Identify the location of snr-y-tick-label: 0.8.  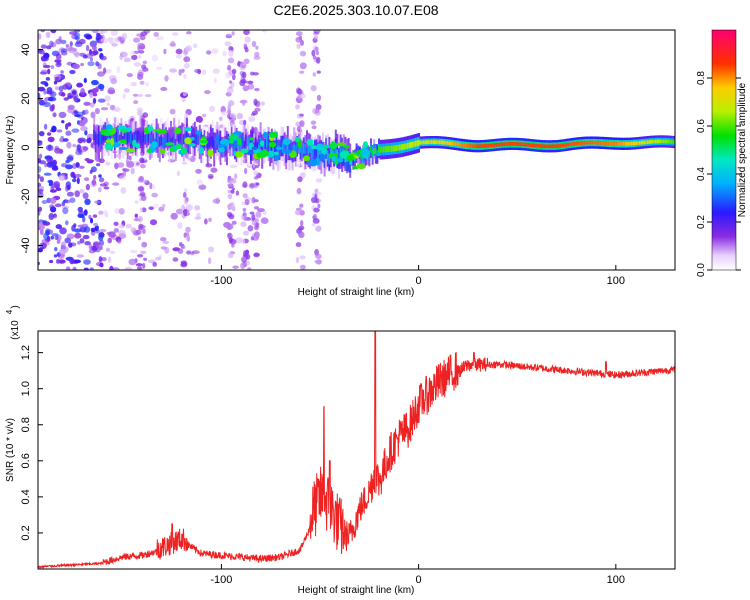
(26, 424).